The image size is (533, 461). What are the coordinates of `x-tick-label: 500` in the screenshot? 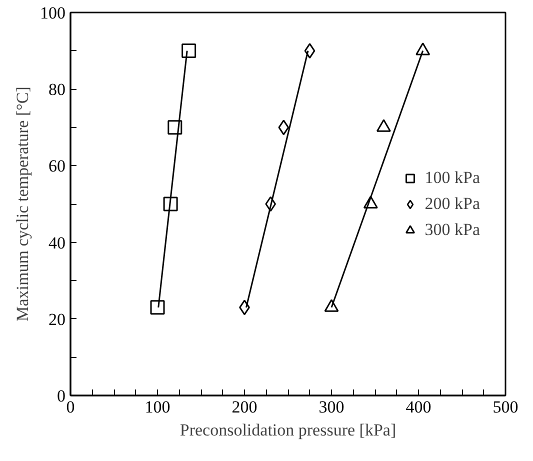 It's located at (505, 407).